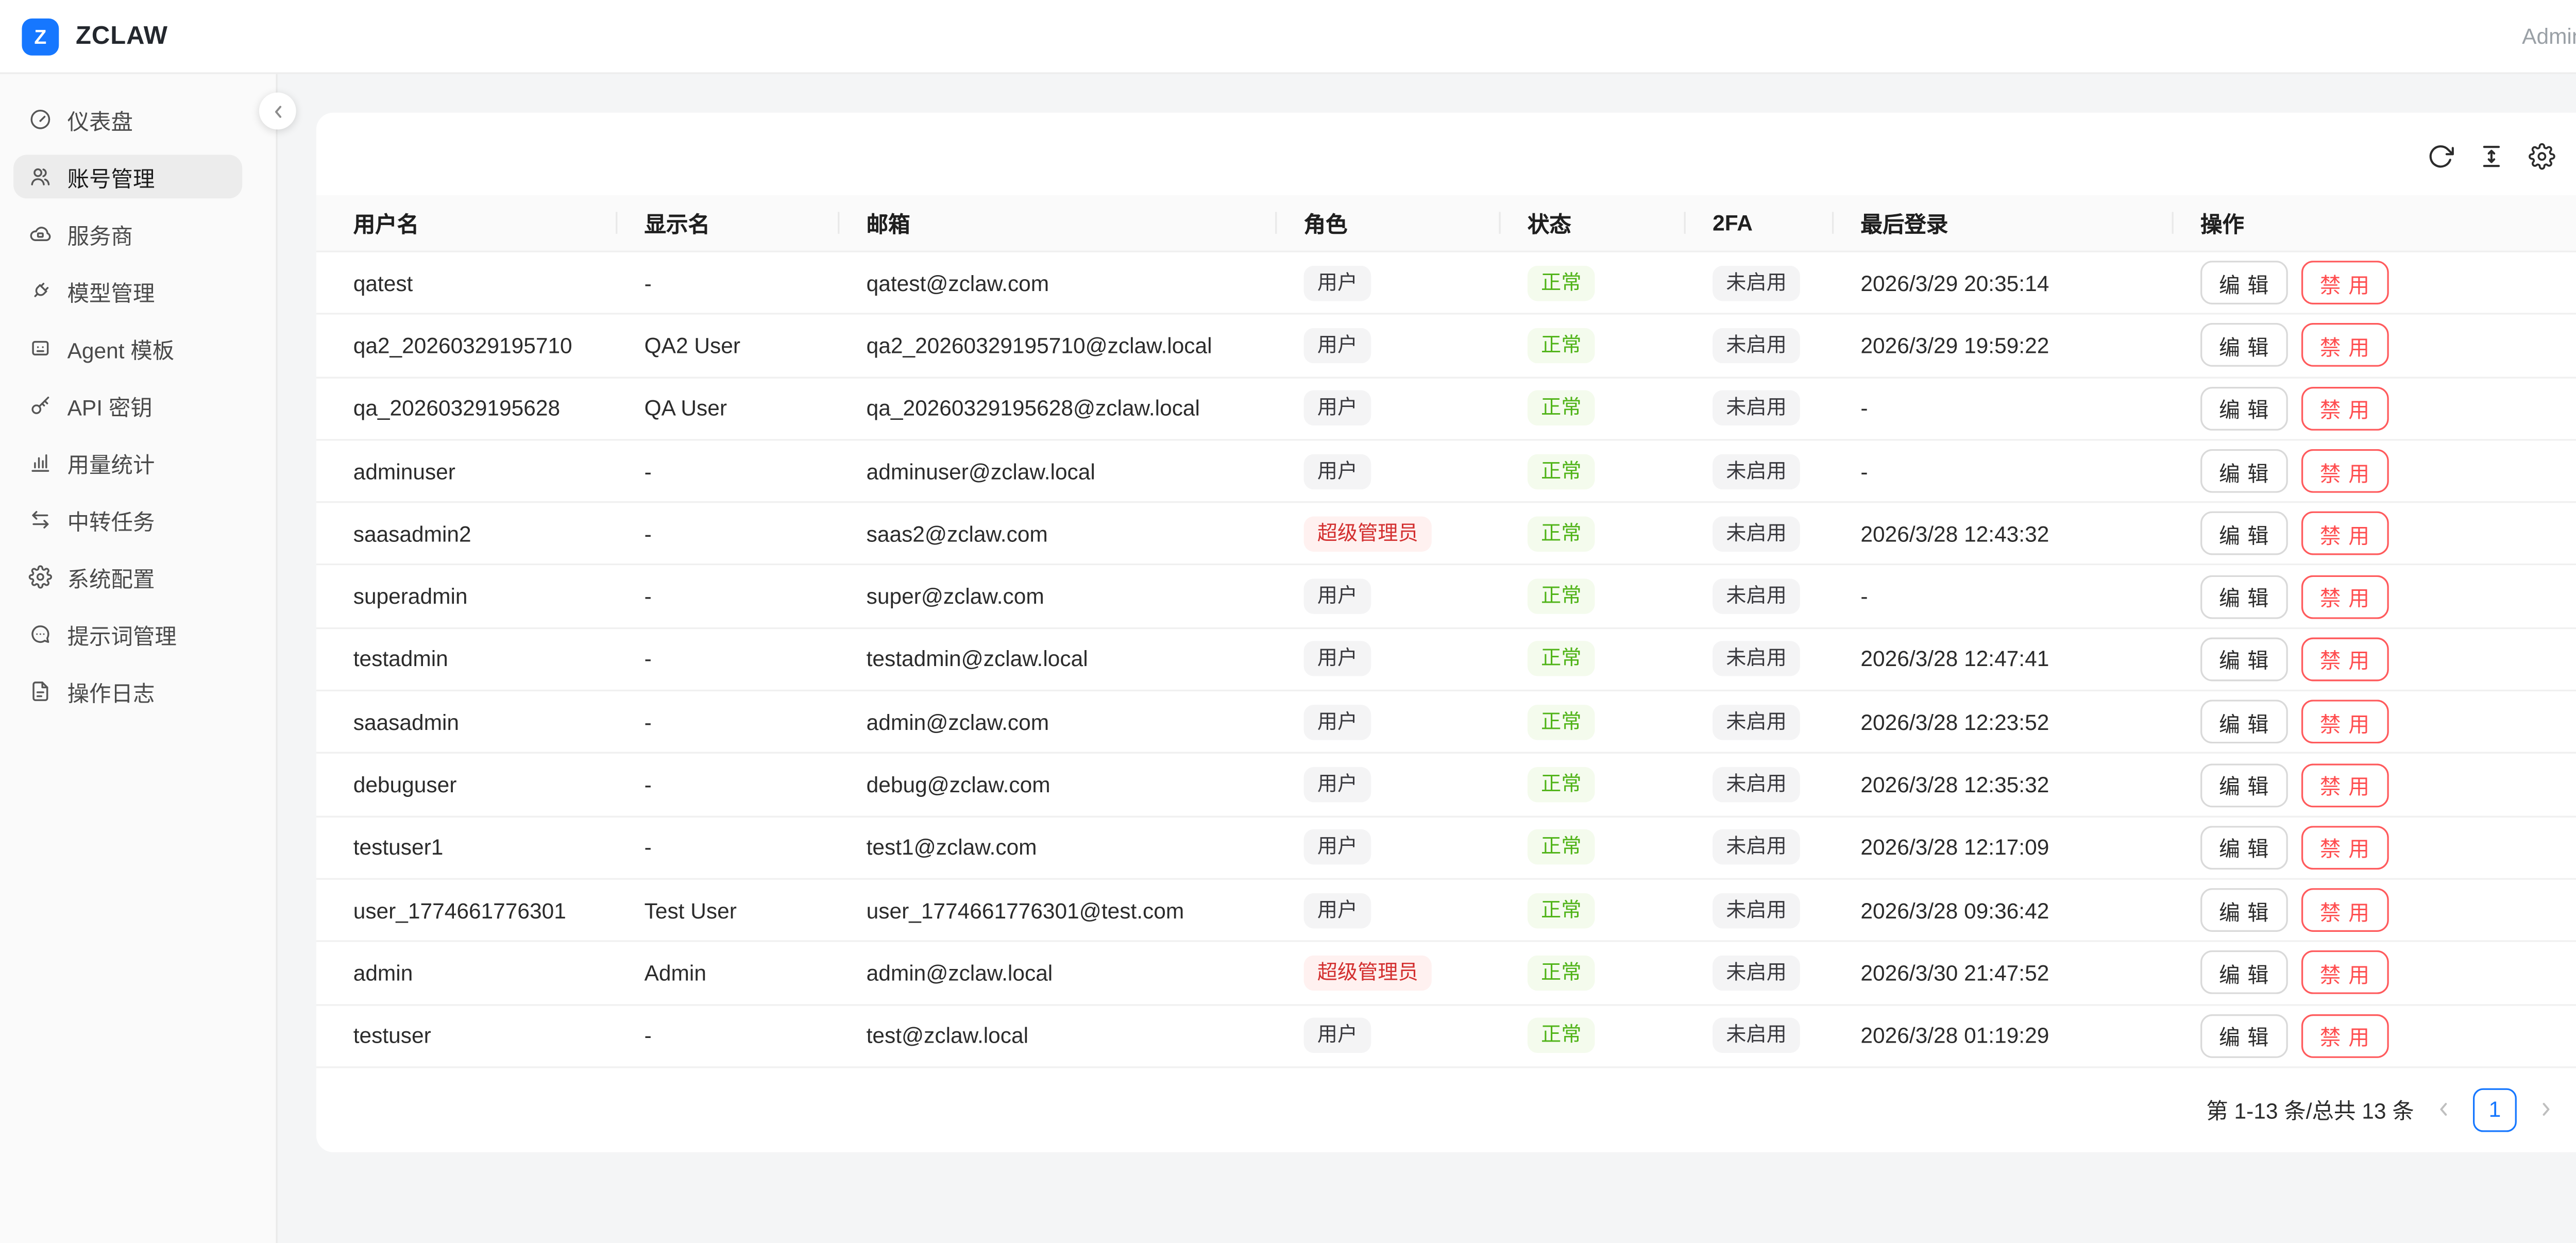 The image size is (2576, 1243). Describe the element at coordinates (127, 291) in the screenshot. I see `sidebar-item: 模型管理` at that location.